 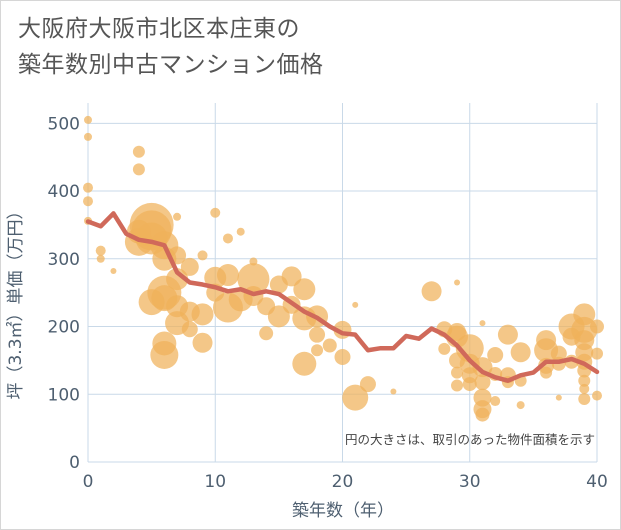 I want to click on y-tick-label: 500, so click(x=64, y=124).